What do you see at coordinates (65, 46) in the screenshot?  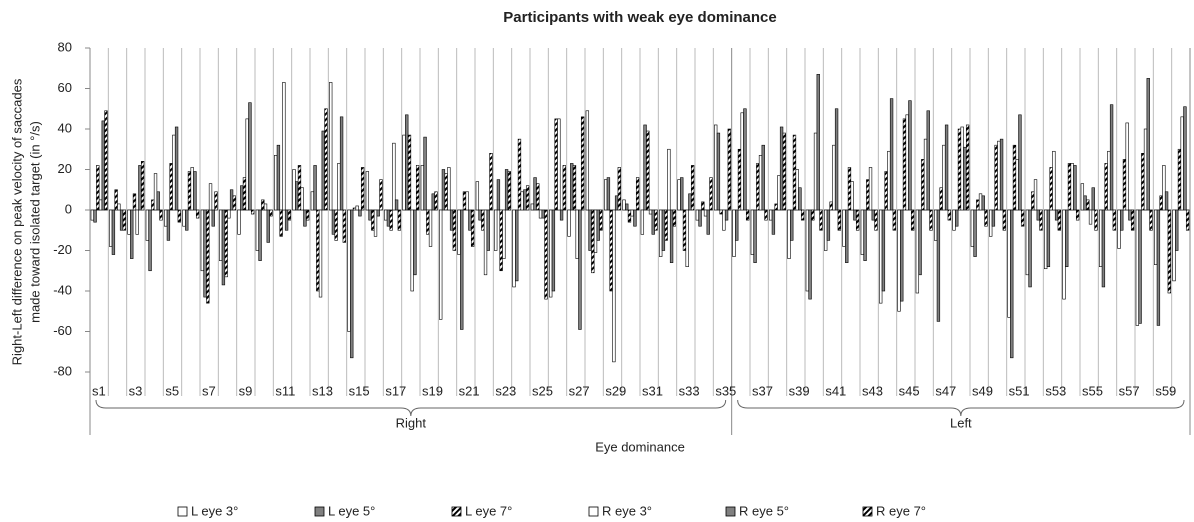 I see `y-tick-label: 80` at bounding box center [65, 46].